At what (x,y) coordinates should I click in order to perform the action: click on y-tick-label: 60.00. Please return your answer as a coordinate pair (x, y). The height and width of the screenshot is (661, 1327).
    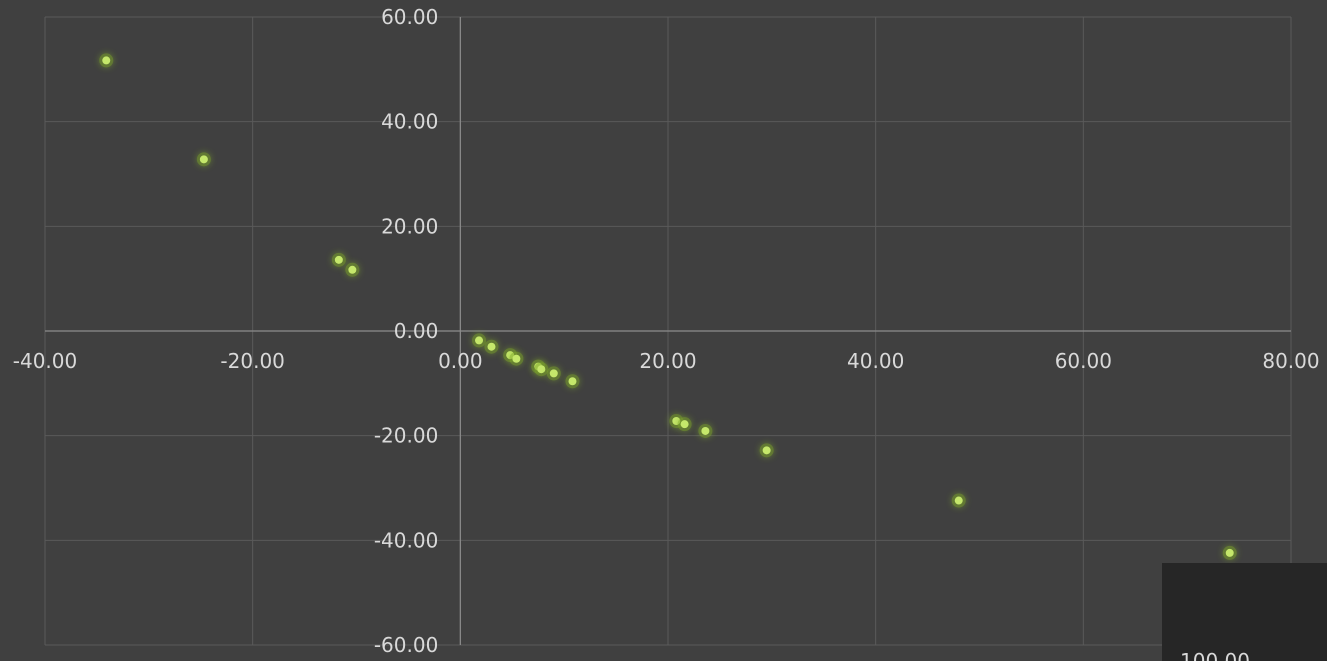
    Looking at the image, I should click on (409, 17).